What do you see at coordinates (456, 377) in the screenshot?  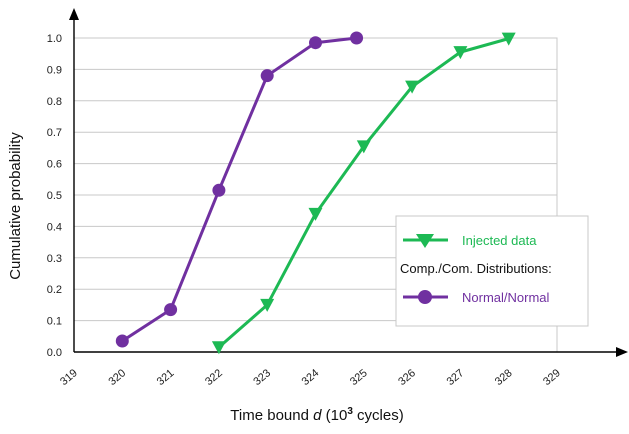 I see `x-tick-label: 327` at bounding box center [456, 377].